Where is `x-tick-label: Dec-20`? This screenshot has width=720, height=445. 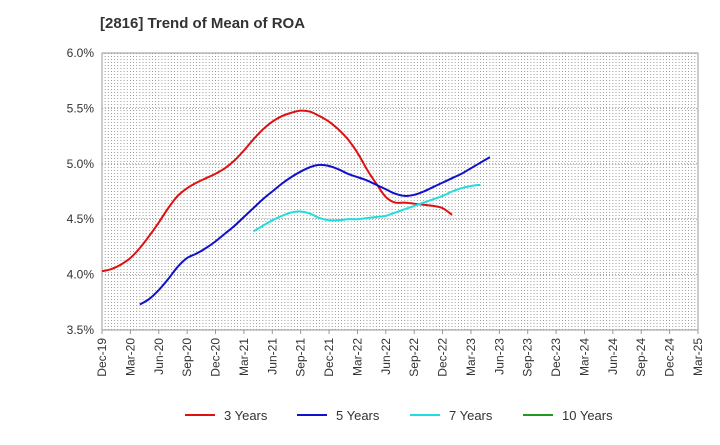 x-tick-label: Dec-20 is located at coordinates (216, 357).